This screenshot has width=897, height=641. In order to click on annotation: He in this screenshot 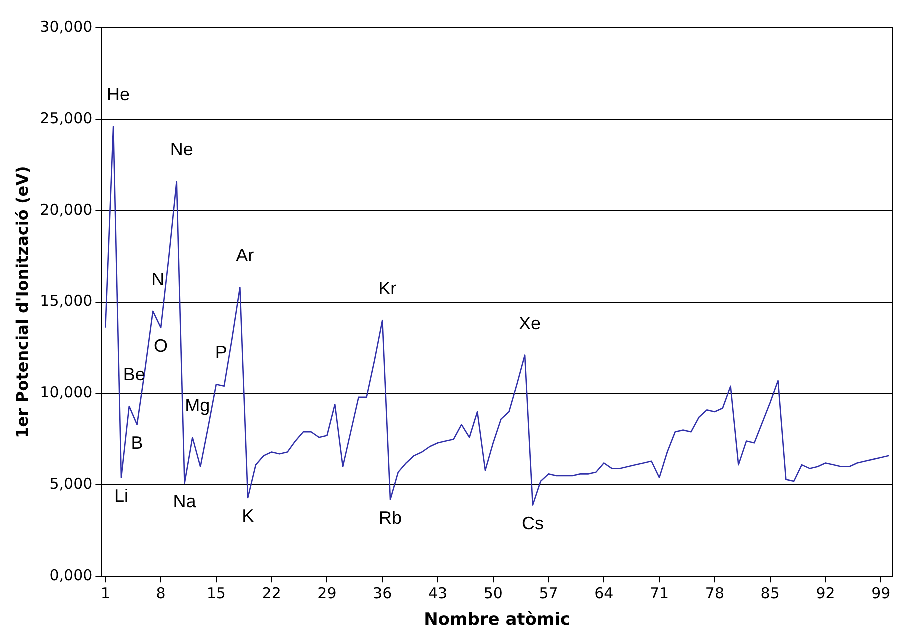, I will do `click(118, 94)`.